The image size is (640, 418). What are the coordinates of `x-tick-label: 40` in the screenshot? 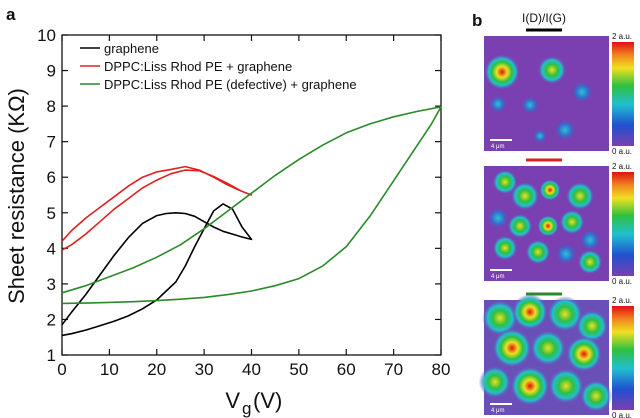 It's located at (251, 369).